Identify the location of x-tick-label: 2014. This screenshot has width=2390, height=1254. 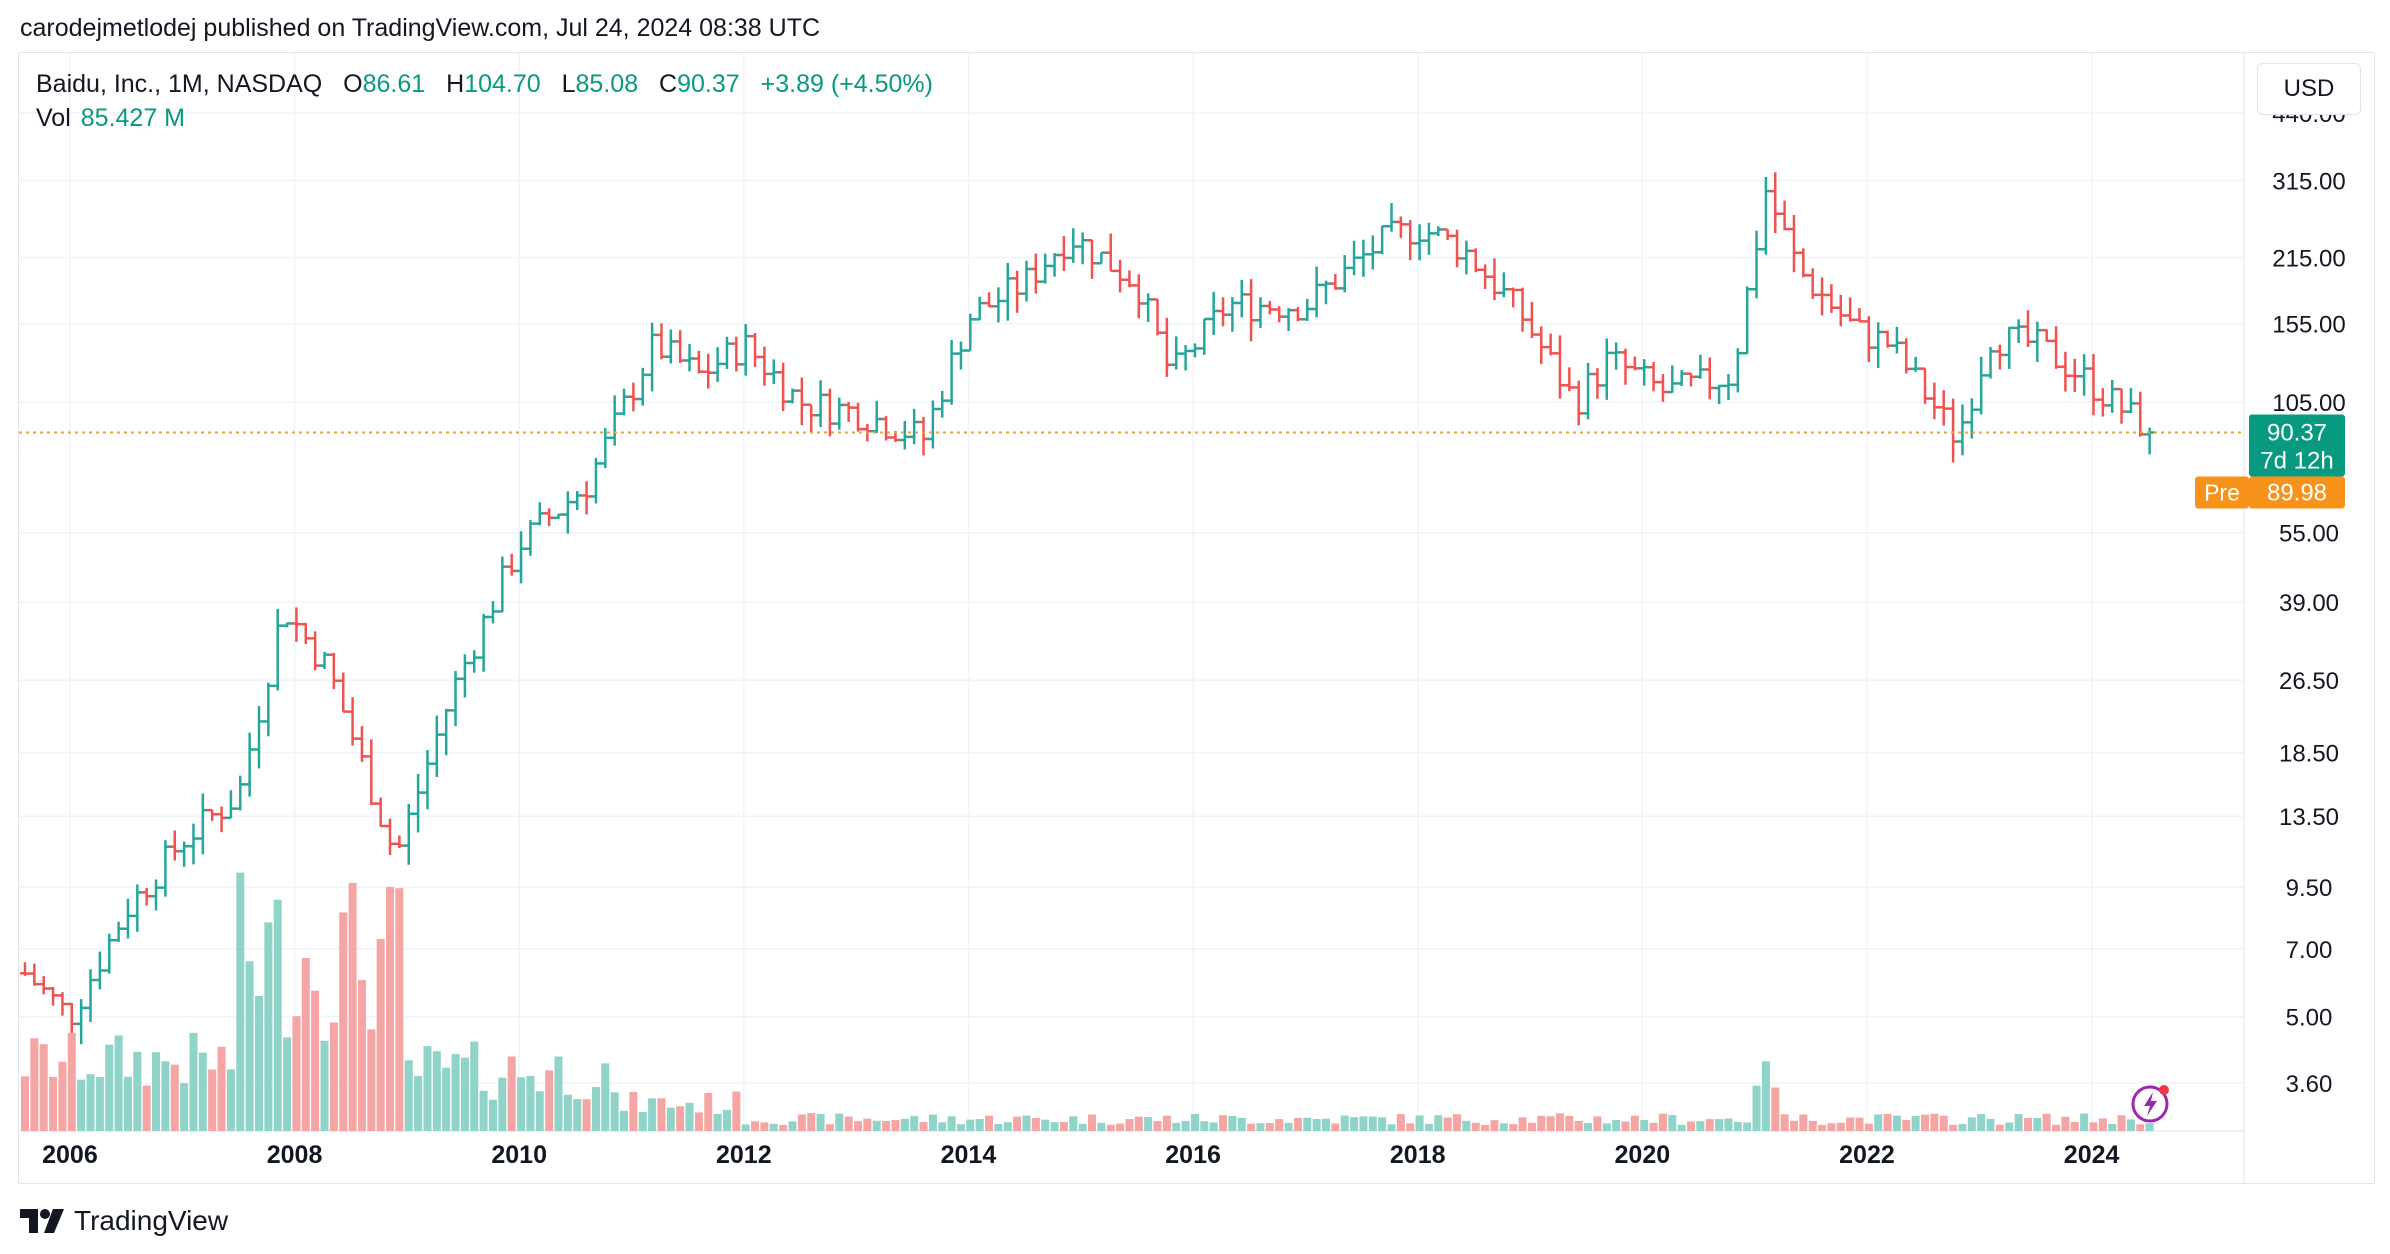
(969, 1155).